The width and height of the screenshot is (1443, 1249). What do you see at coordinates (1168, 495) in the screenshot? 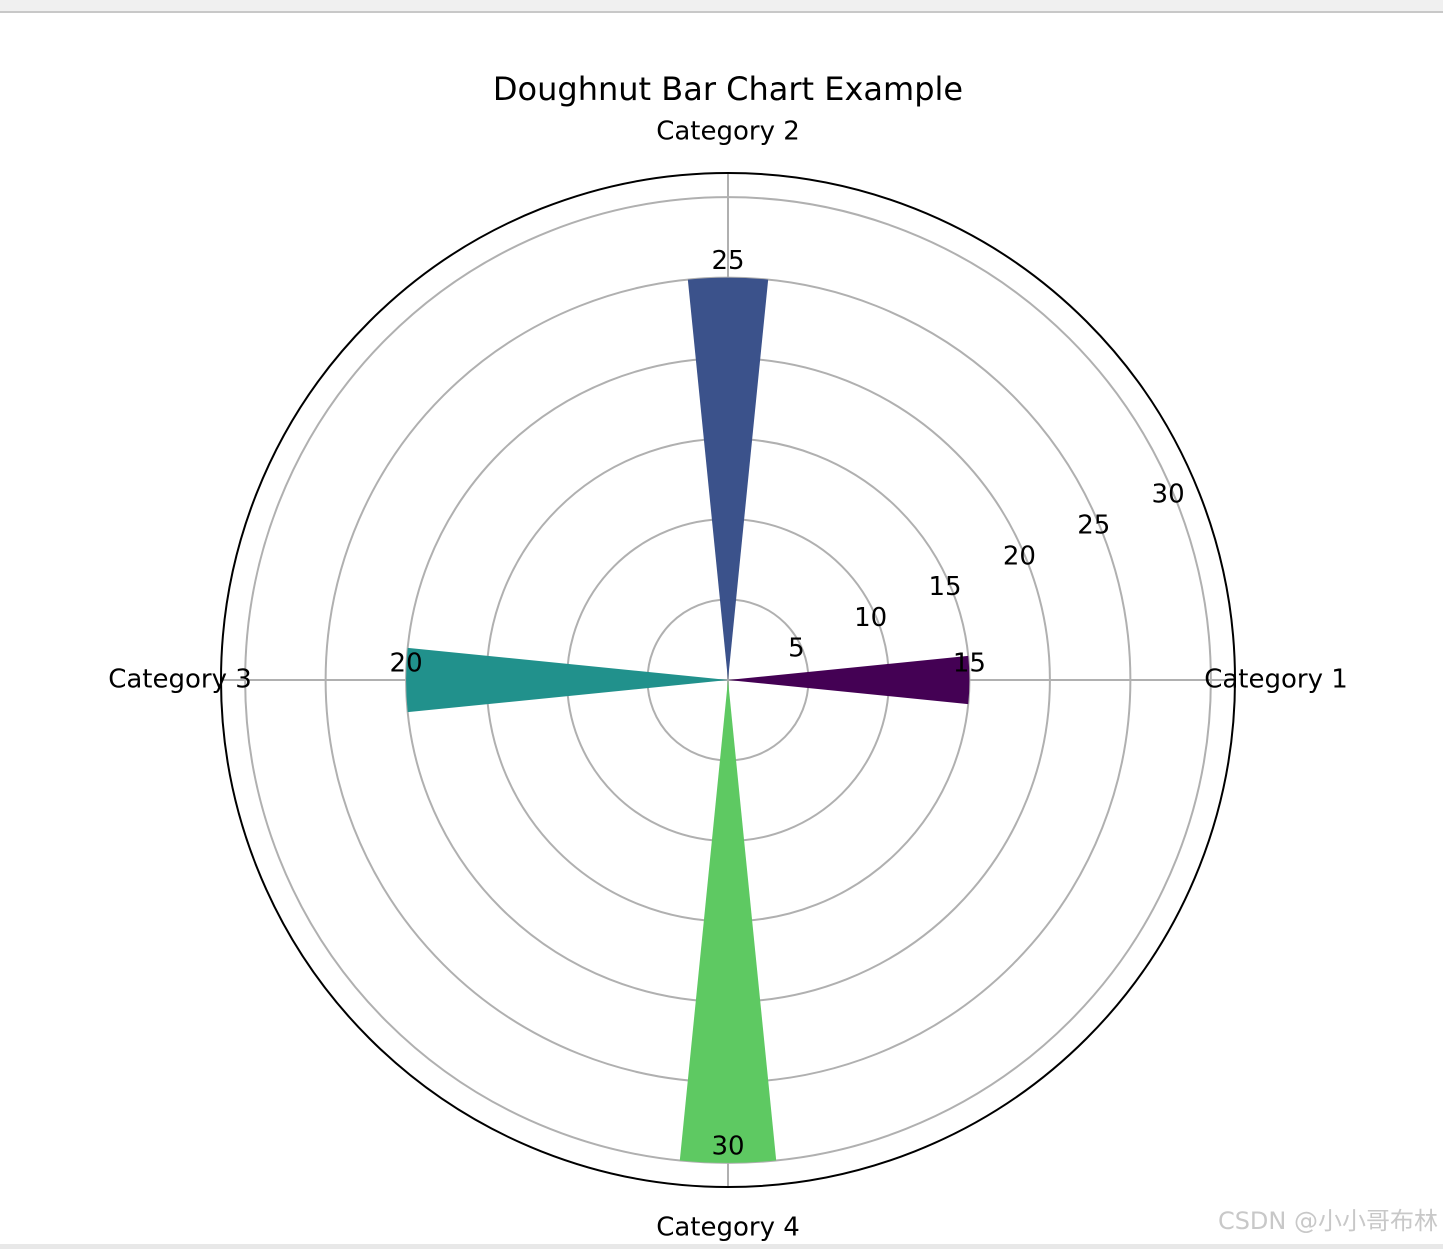
I see `r-tick-label: 30` at bounding box center [1168, 495].